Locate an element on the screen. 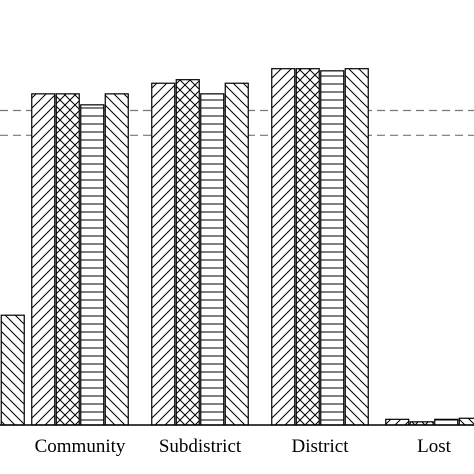 This screenshot has width=474, height=474. x-tick-label-district: District is located at coordinates (321, 446).